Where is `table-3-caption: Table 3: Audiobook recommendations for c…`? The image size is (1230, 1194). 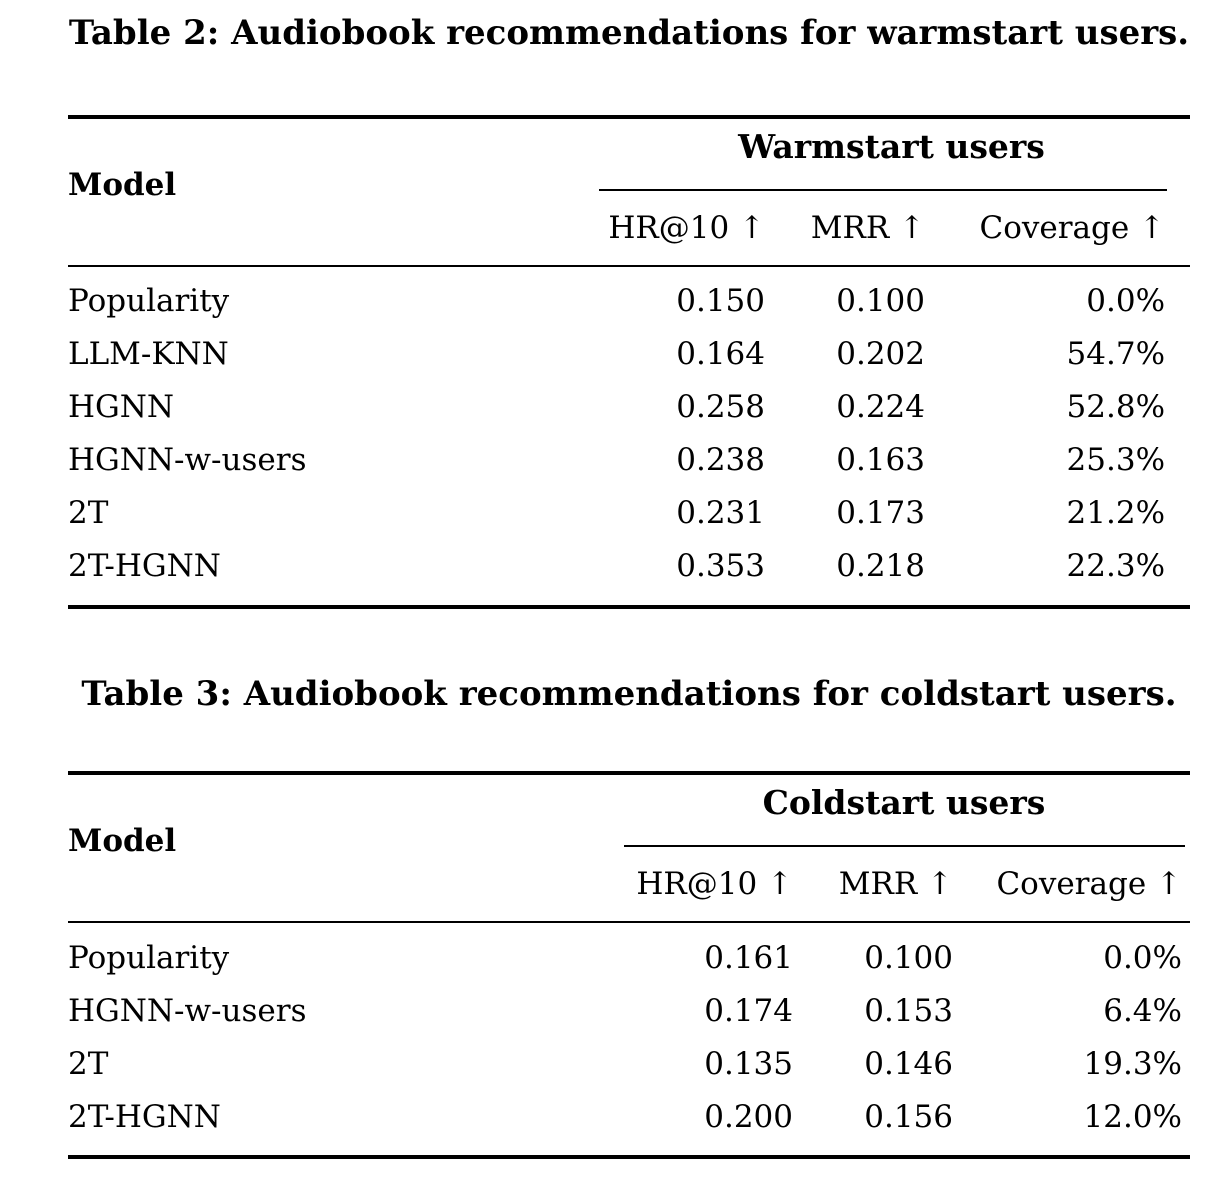
table-3-caption: Table 3: Audiobook recommendations for c… is located at coordinates (629, 693).